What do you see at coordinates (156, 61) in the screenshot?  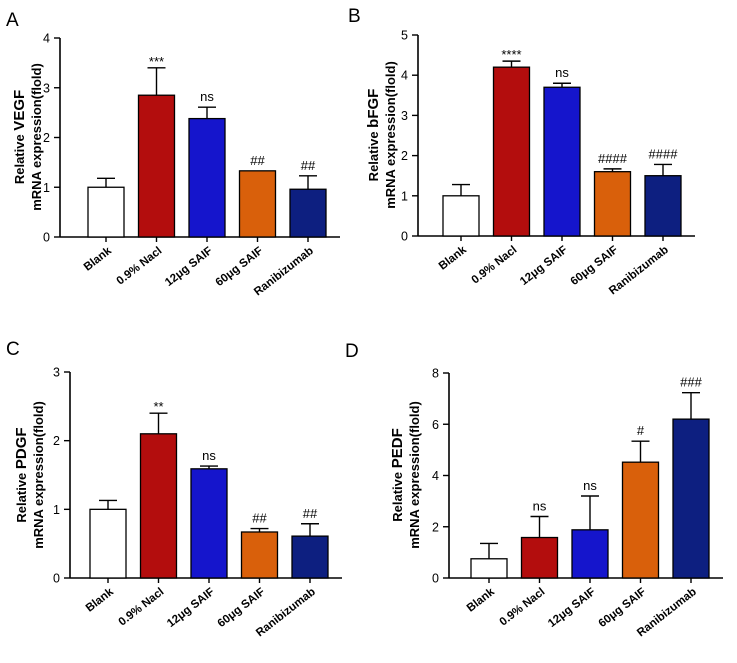 I see `significance-label: ***` at bounding box center [156, 61].